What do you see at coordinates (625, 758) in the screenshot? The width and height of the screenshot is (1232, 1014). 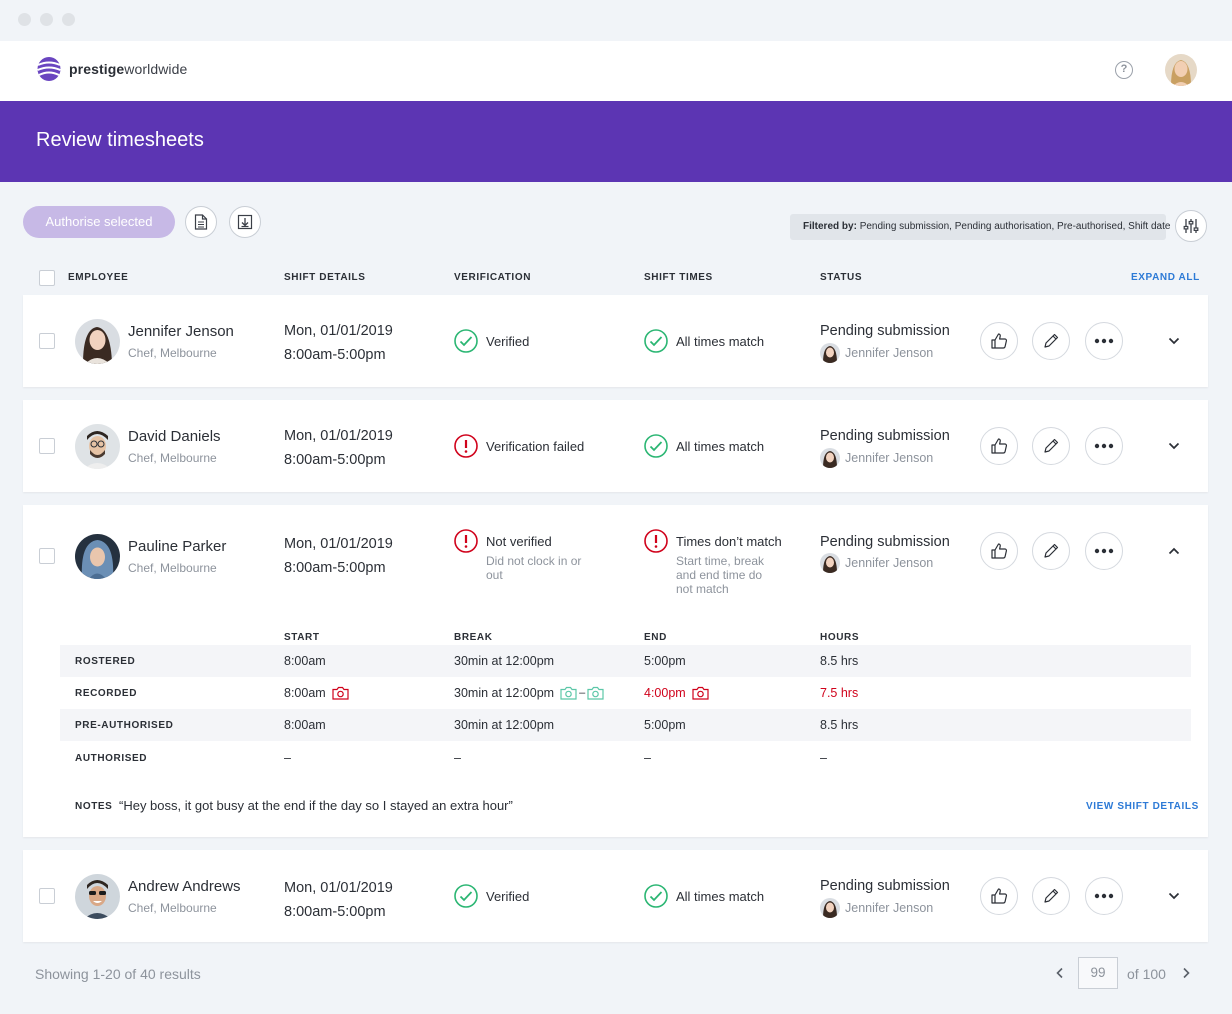 I see `detail-row-authorised: AUTHORISED – – – –` at bounding box center [625, 758].